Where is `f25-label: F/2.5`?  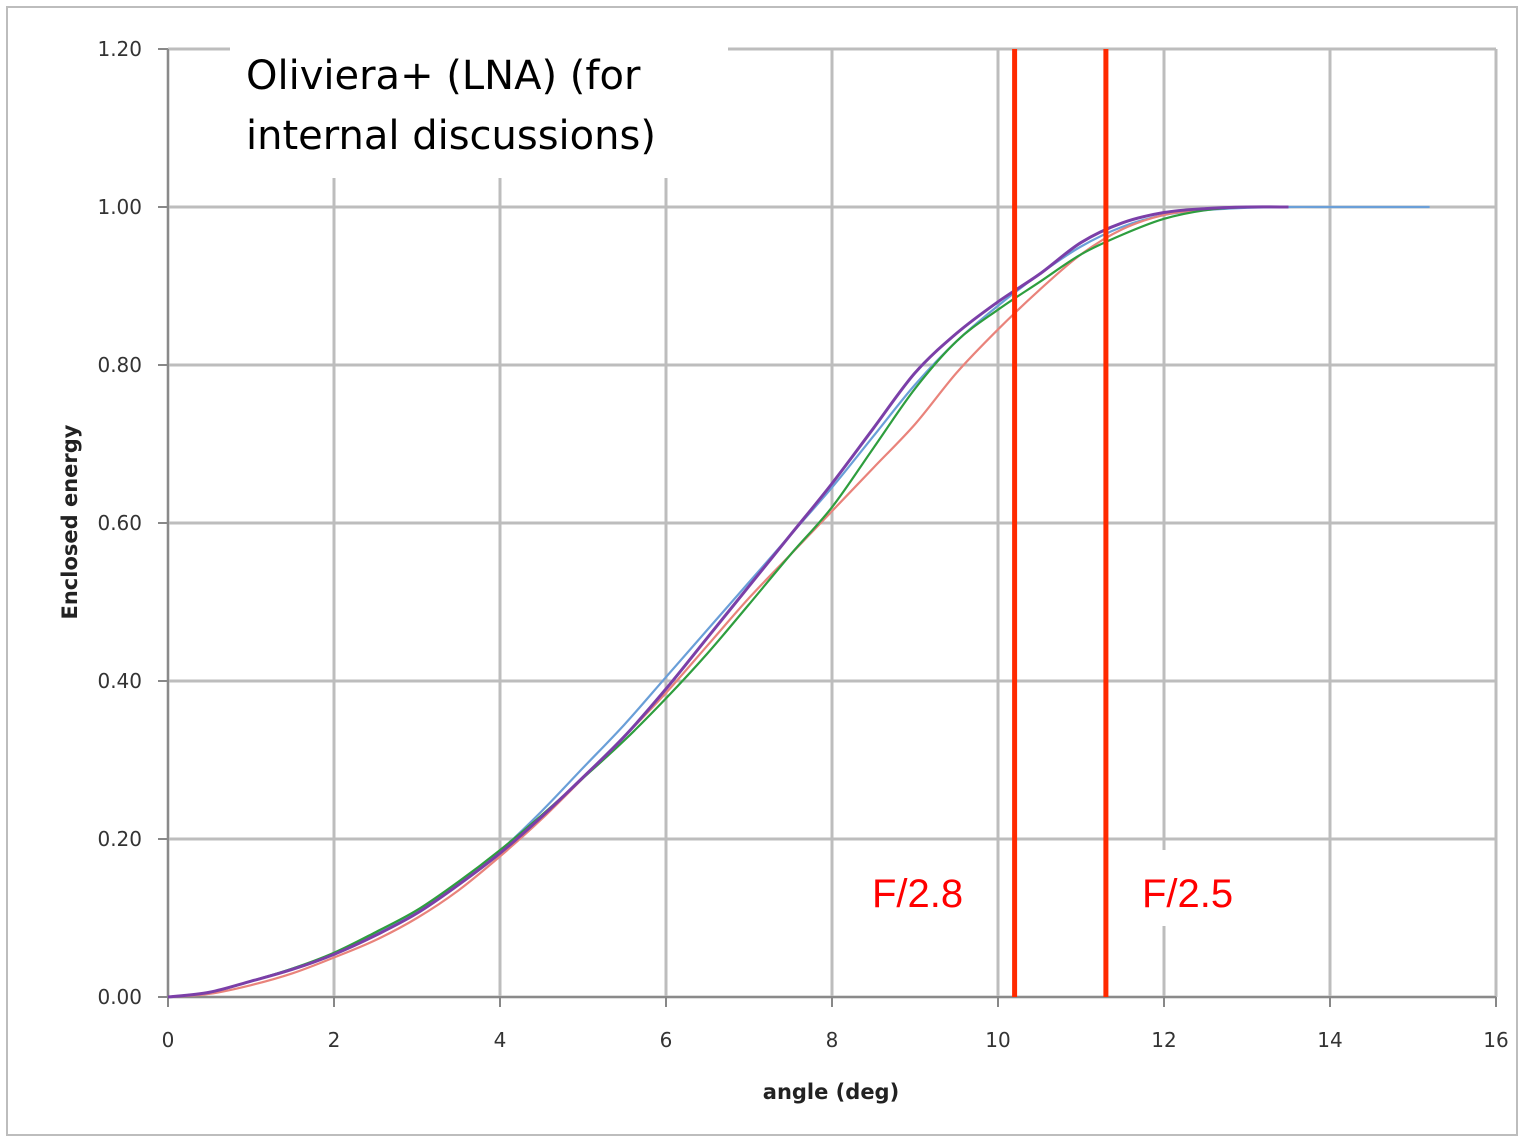
f25-label: F/2.5 is located at coordinates (1195, 888).